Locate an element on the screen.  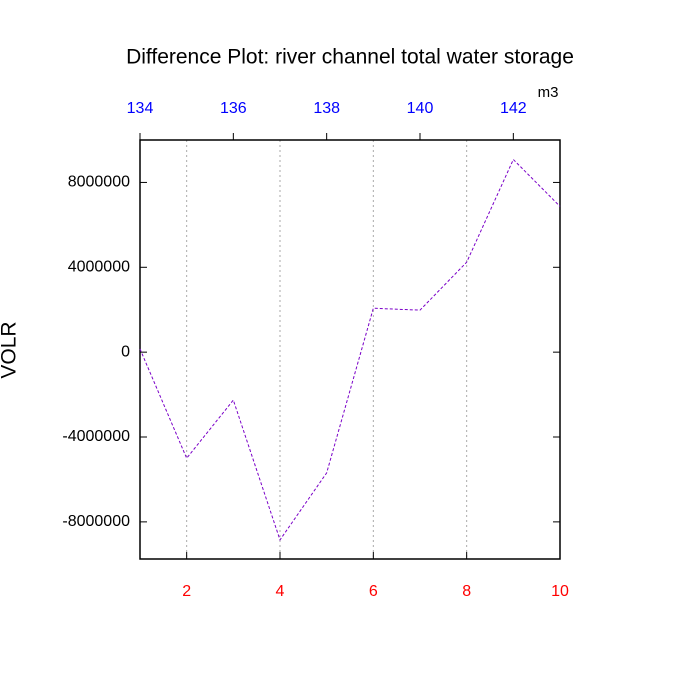
x-tick-label: 10 is located at coordinates (560, 591).